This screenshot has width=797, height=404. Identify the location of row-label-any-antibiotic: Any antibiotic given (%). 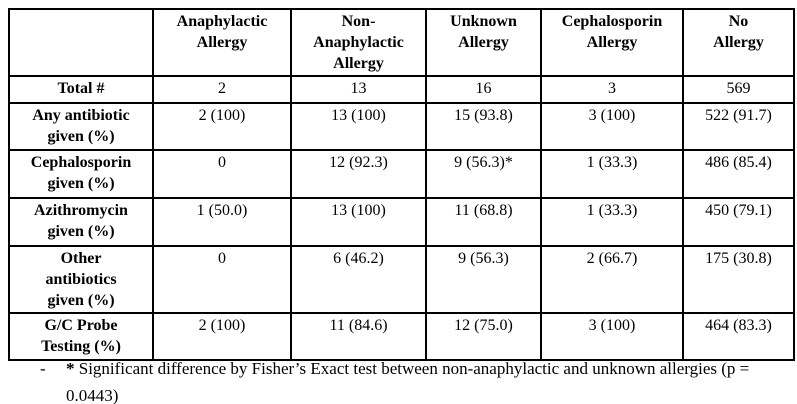
(81, 126).